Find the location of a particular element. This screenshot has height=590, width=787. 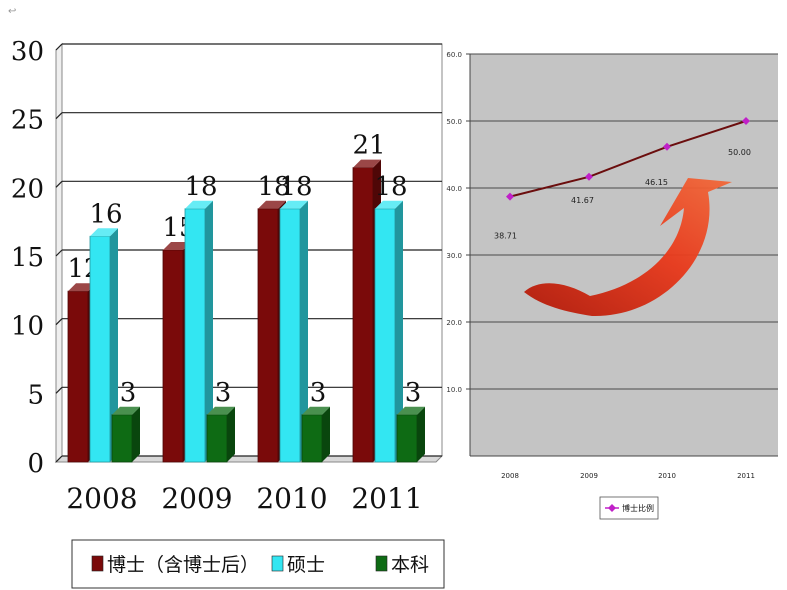

page-mark: ↩ is located at coordinates (12, 11).